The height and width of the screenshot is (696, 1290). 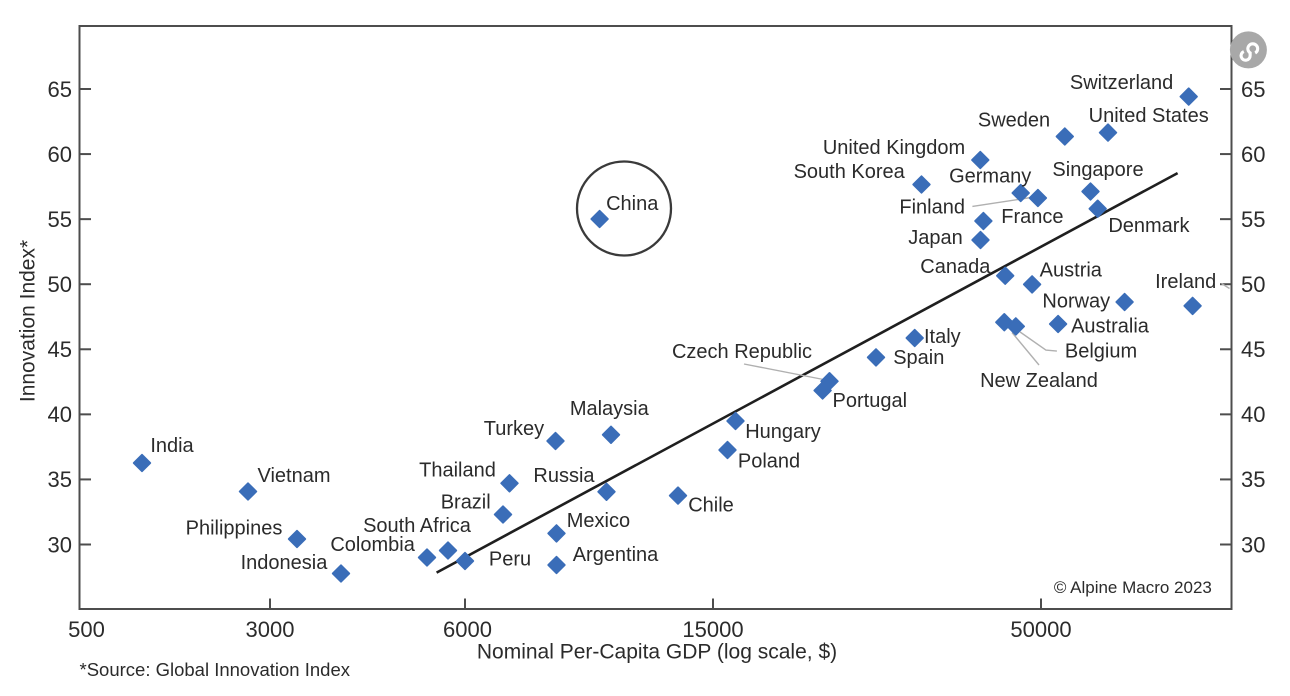 What do you see at coordinates (598, 521) in the screenshot?
I see `svg-text: Mexico` at bounding box center [598, 521].